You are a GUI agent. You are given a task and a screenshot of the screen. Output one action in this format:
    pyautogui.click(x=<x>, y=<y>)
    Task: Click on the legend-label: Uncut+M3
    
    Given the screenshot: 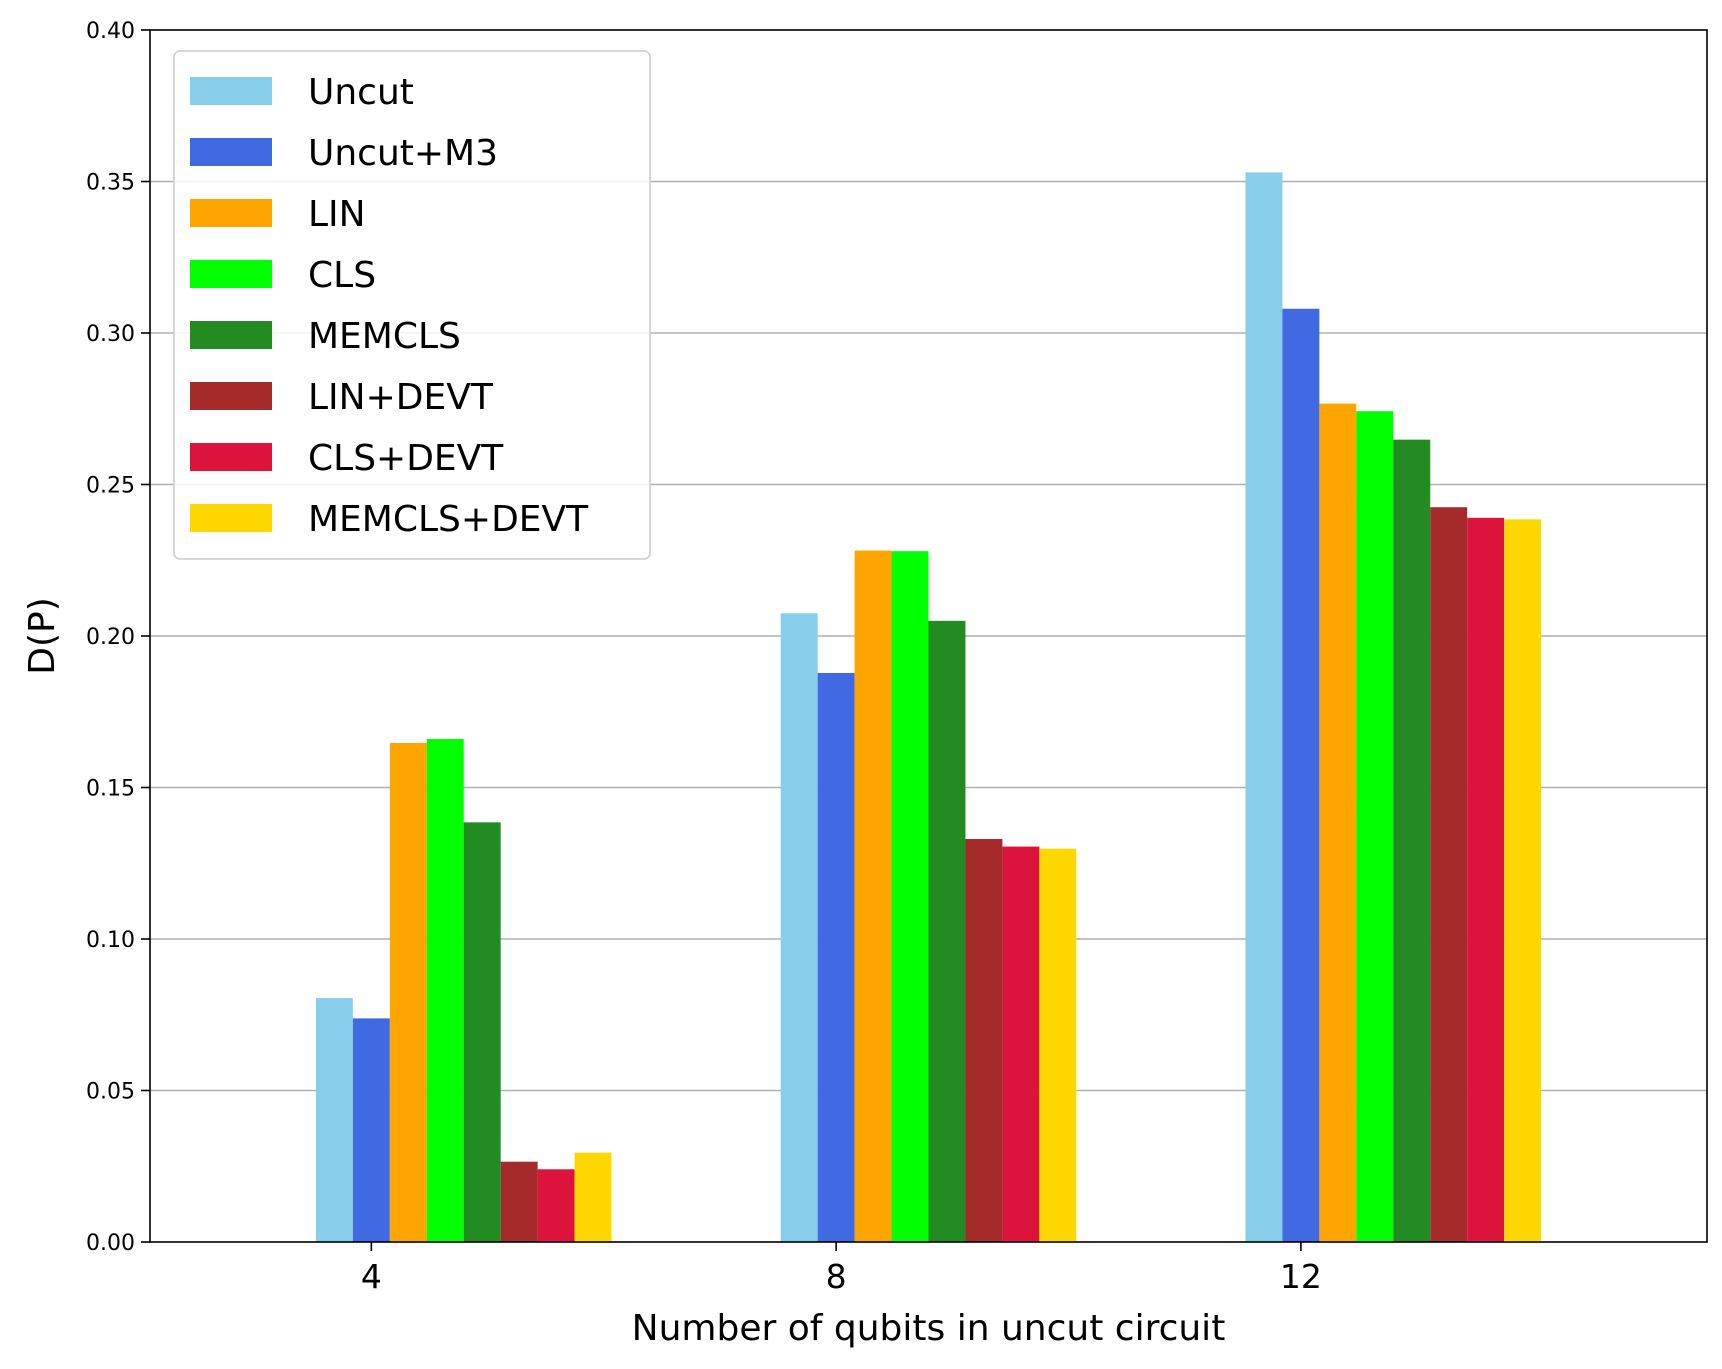 What is the action you would take?
    pyautogui.click(x=403, y=153)
    